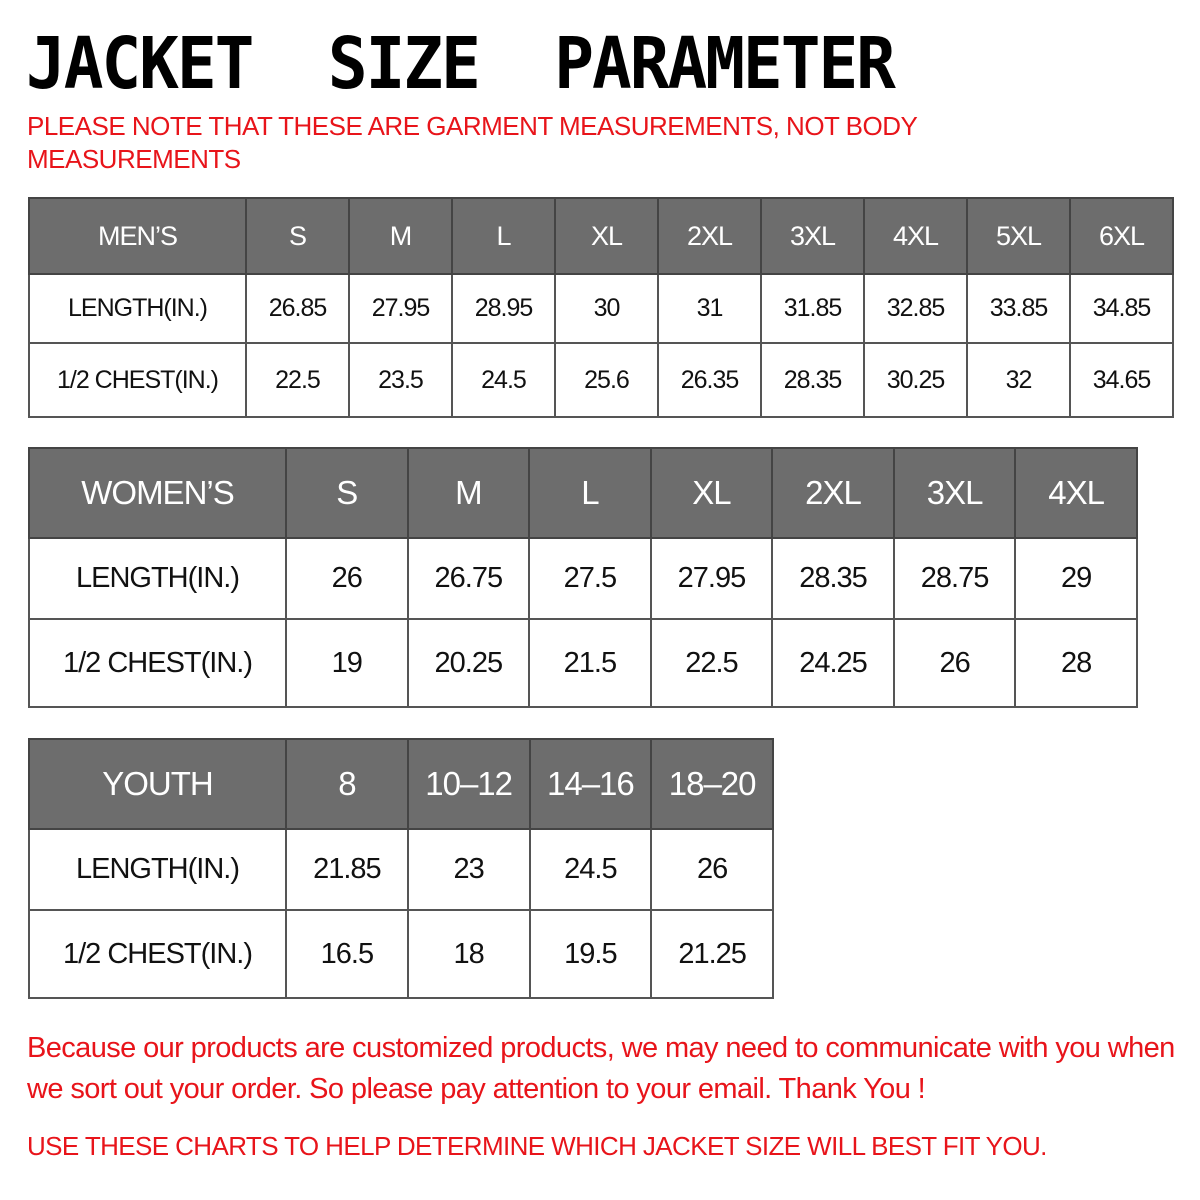 This screenshot has height=1200, width=1200. What do you see at coordinates (1018, 236) in the screenshot?
I see `size-header-cell: 5XL` at bounding box center [1018, 236].